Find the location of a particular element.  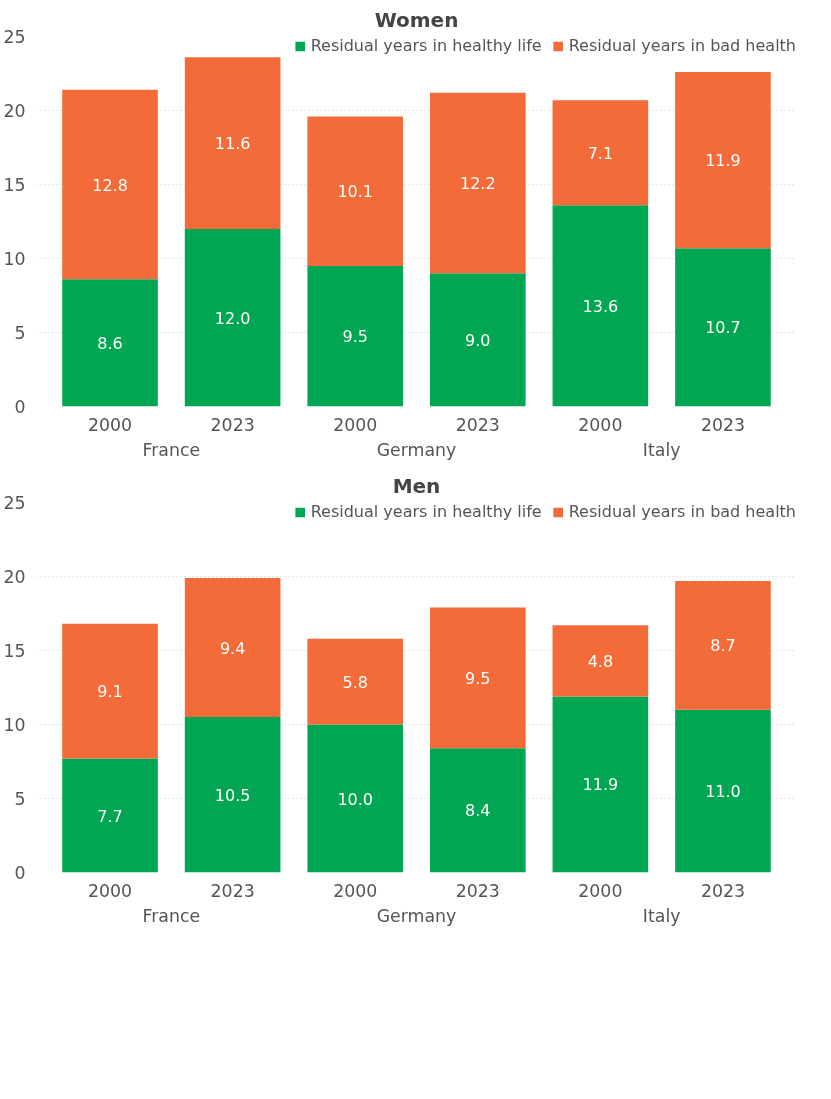

data-label: 13.6 is located at coordinates (600, 306).